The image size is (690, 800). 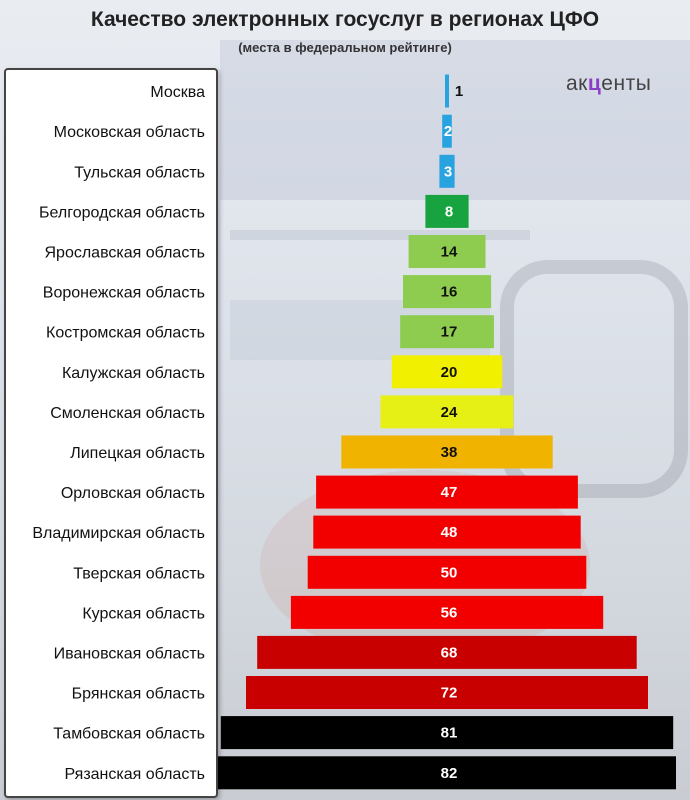 I want to click on data-label-4: 8, so click(x=449, y=211).